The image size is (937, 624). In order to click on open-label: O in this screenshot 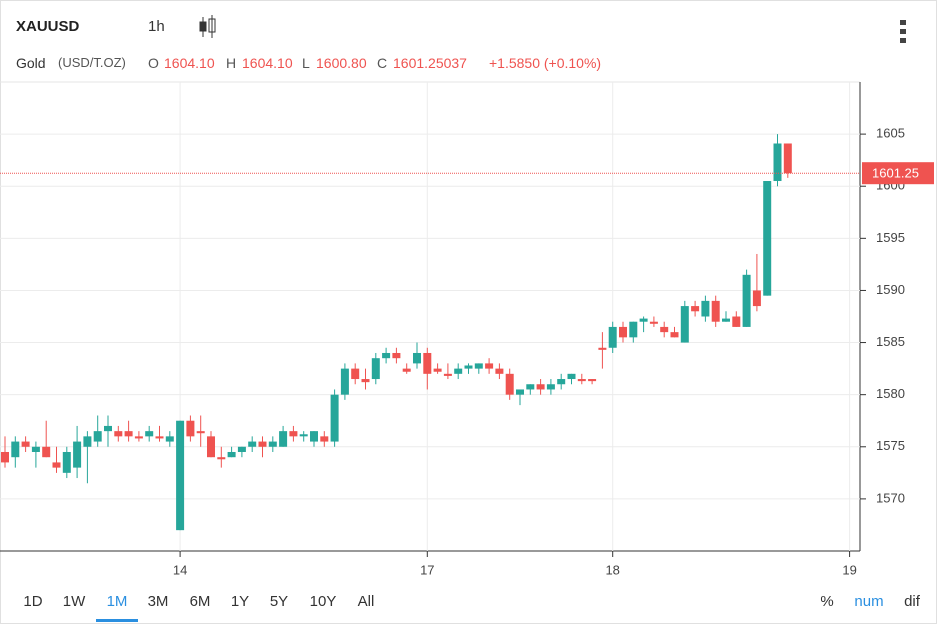, I will do `click(153, 63)`.